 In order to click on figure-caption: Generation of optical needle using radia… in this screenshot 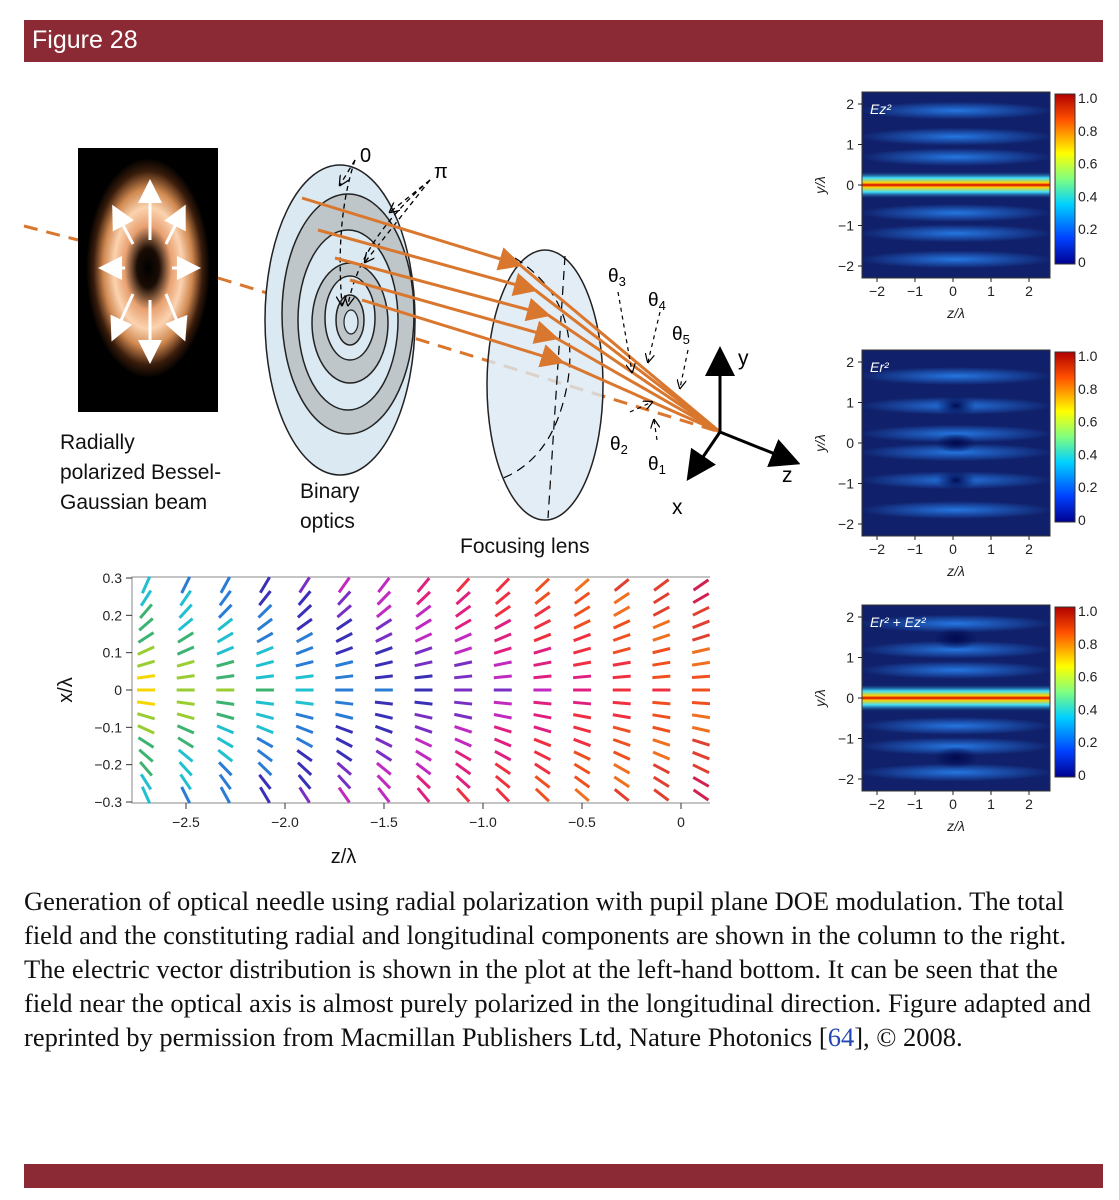, I will do `click(558, 969)`.